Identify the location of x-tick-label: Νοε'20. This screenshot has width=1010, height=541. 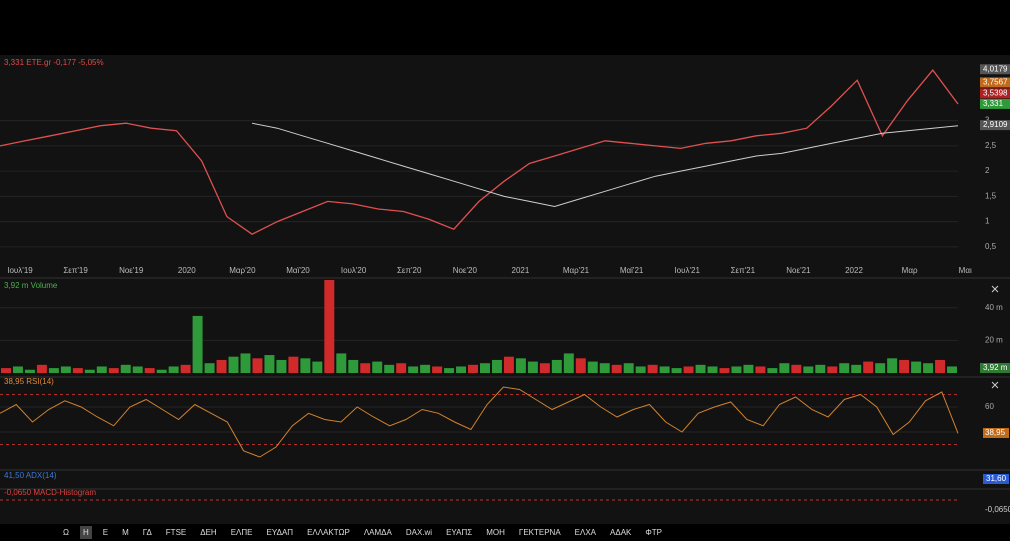
(465, 270).